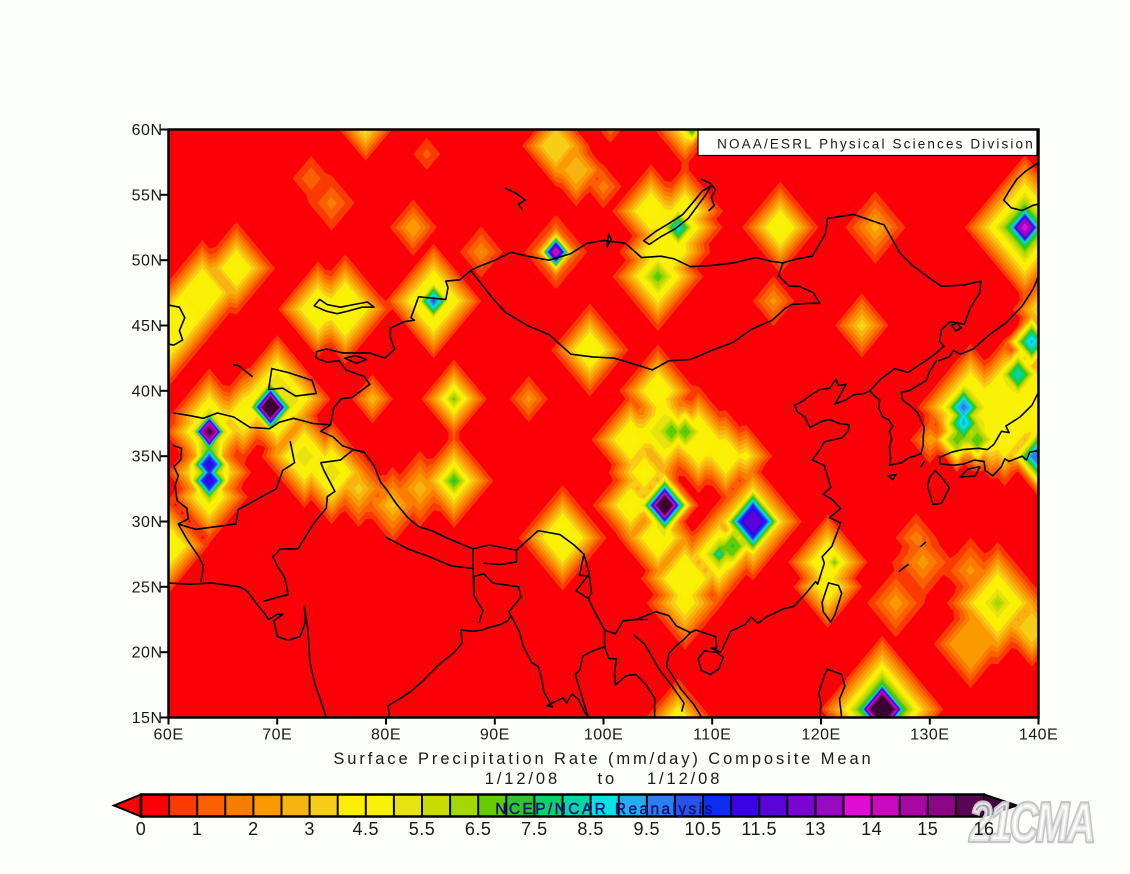 This screenshot has width=1130, height=874. I want to click on svg-text: 3, so click(309, 829).